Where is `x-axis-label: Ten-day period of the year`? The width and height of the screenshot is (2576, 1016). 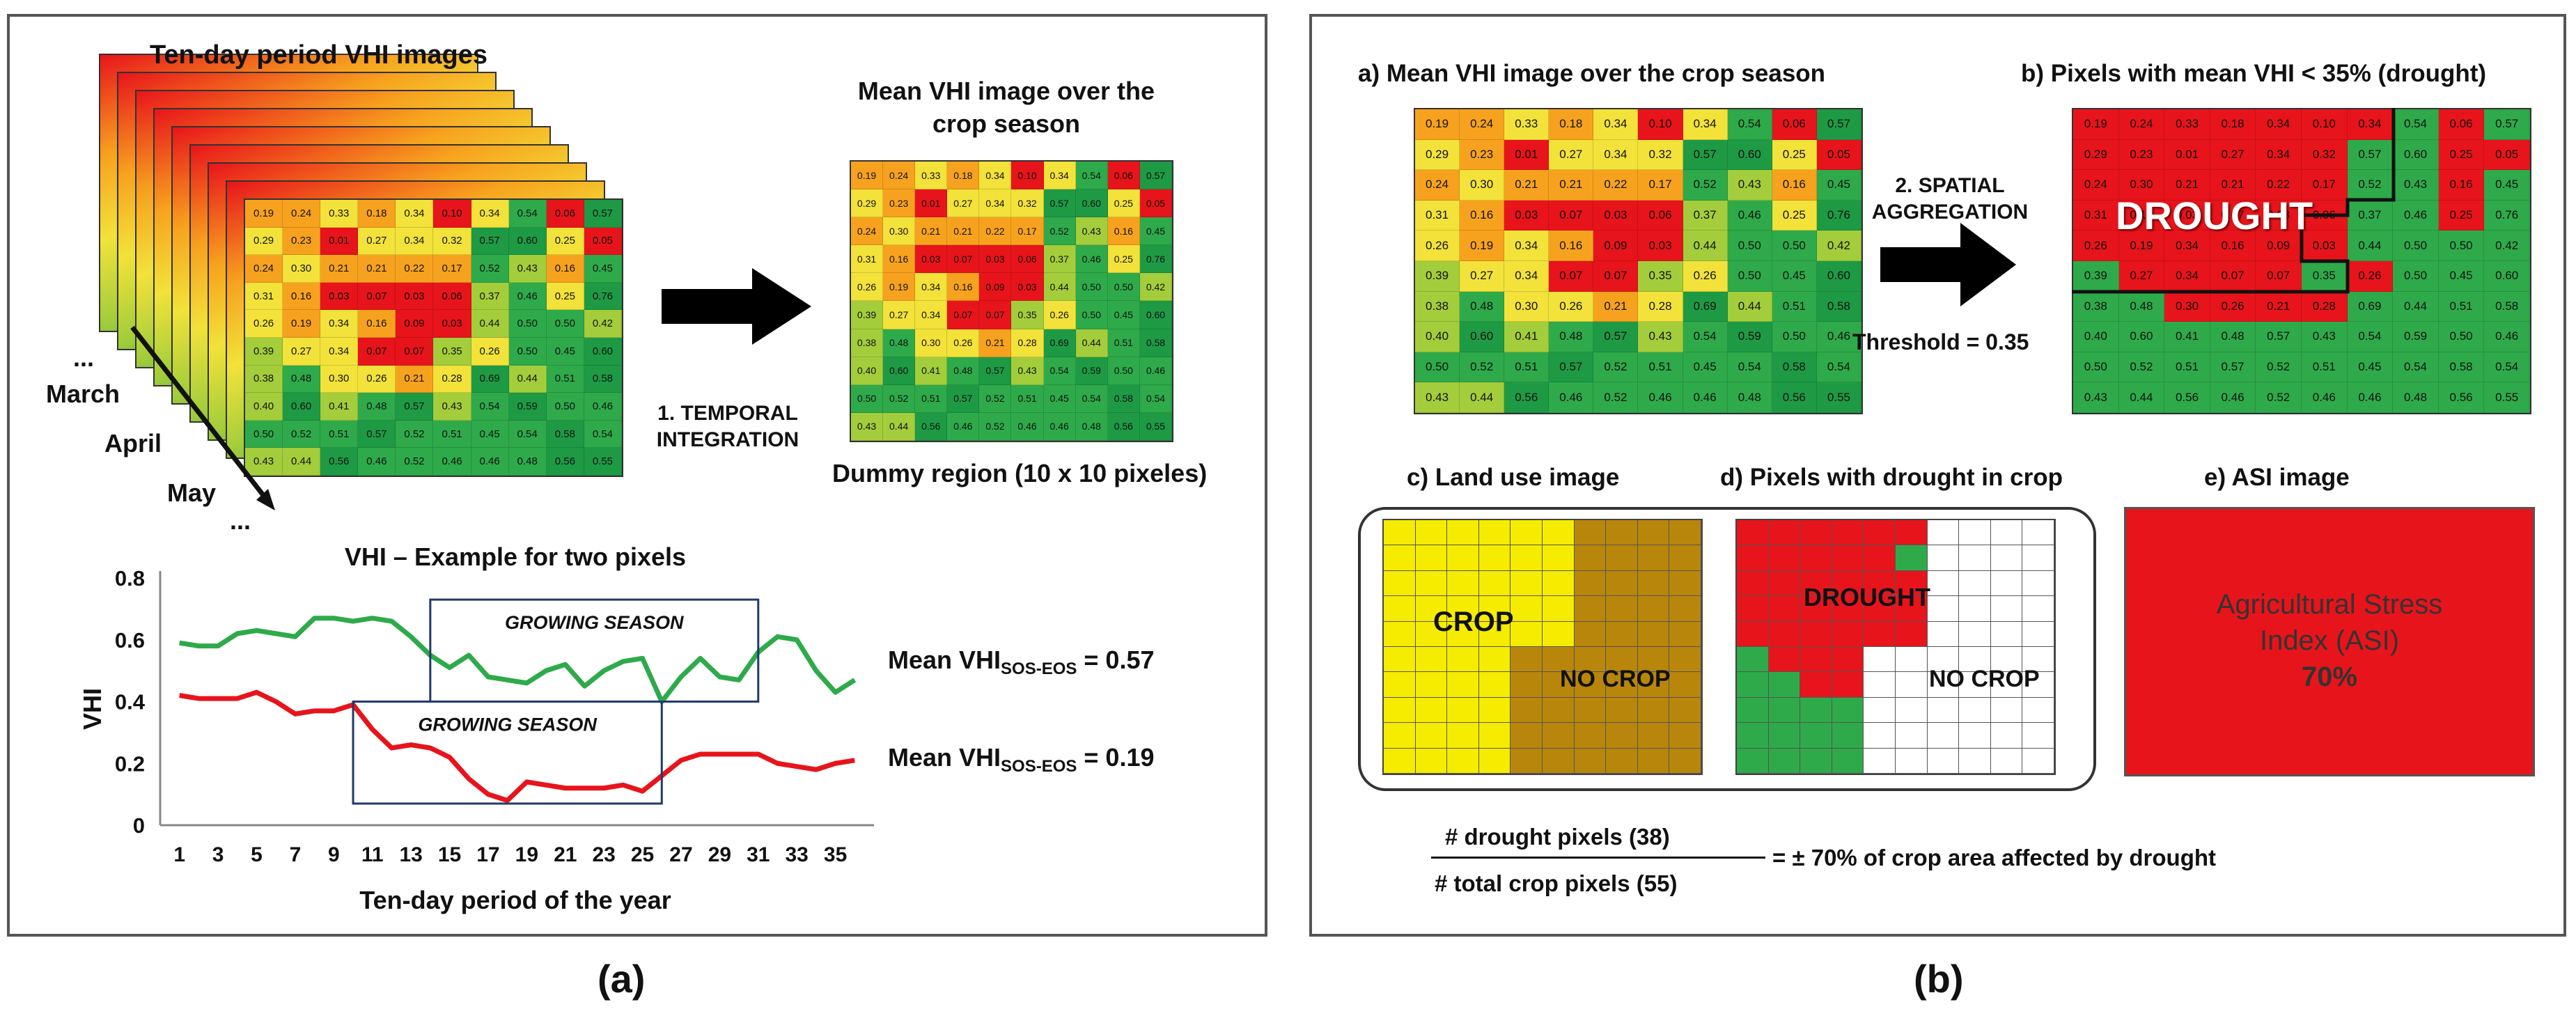 x-axis-label: Ten-day period of the year is located at coordinates (515, 900).